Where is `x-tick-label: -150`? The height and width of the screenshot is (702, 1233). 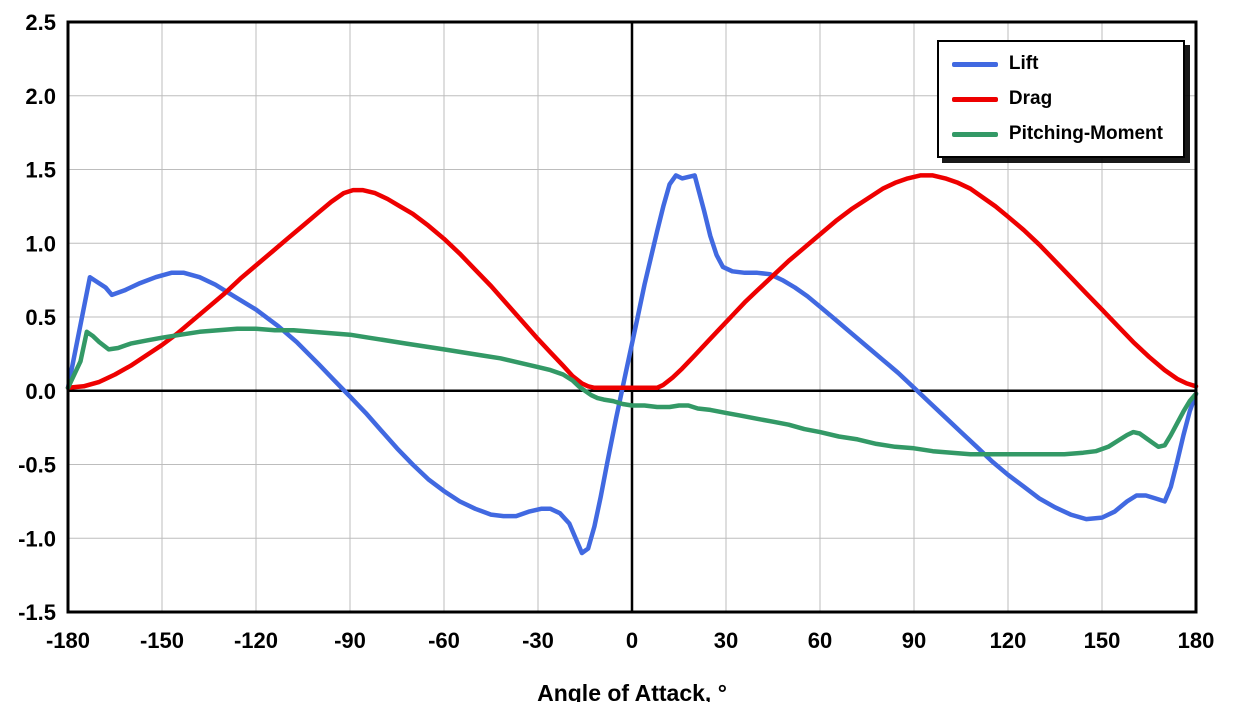
x-tick-label: -150 is located at coordinates (162, 640).